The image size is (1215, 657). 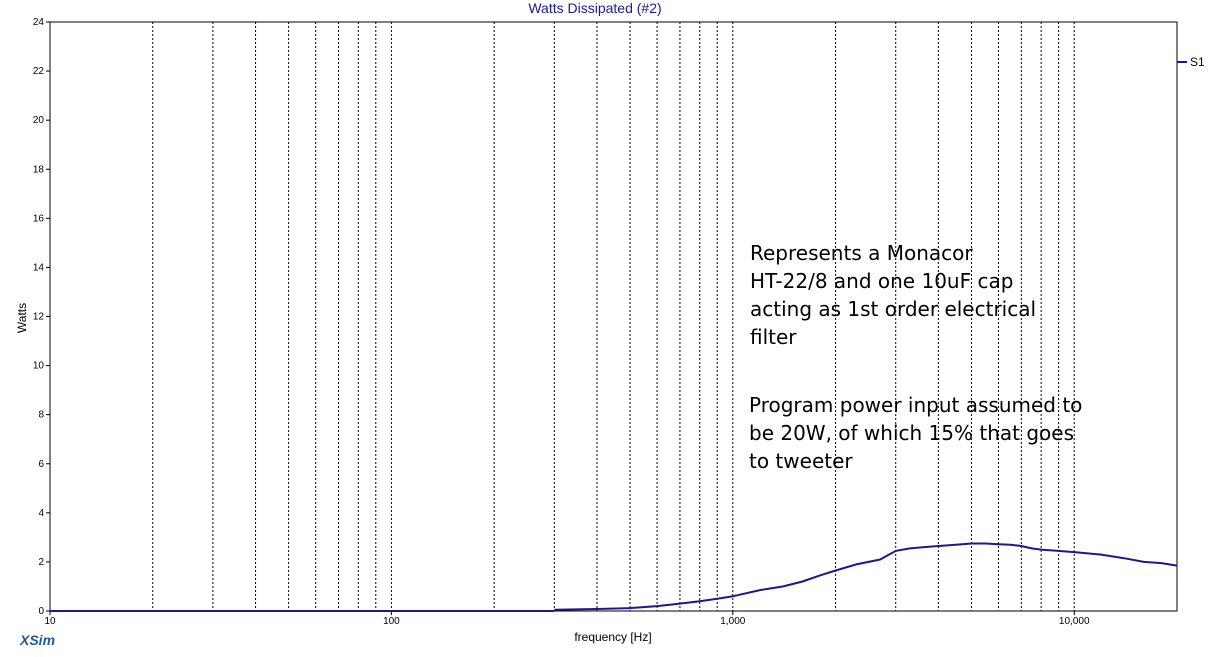 I want to click on series-layer, so click(x=614, y=577).